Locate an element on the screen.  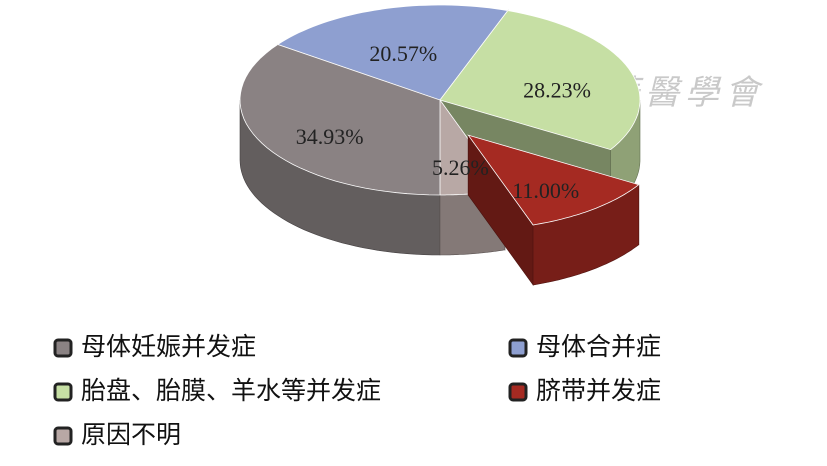
percent-label: 11.00% is located at coordinates (545, 190).